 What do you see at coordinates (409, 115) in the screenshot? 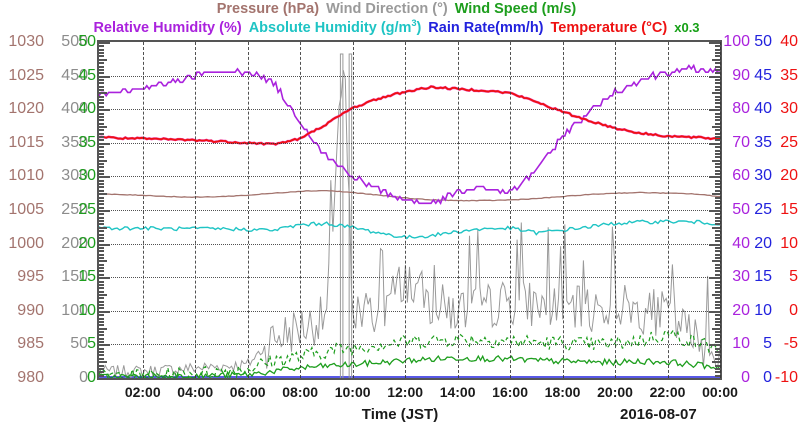
I see `series-temperature` at bounding box center [409, 115].